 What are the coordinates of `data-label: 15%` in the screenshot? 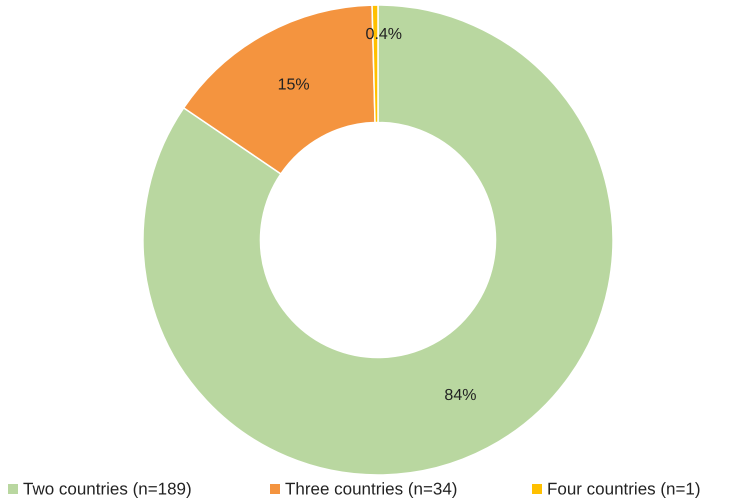 It's located at (294, 85).